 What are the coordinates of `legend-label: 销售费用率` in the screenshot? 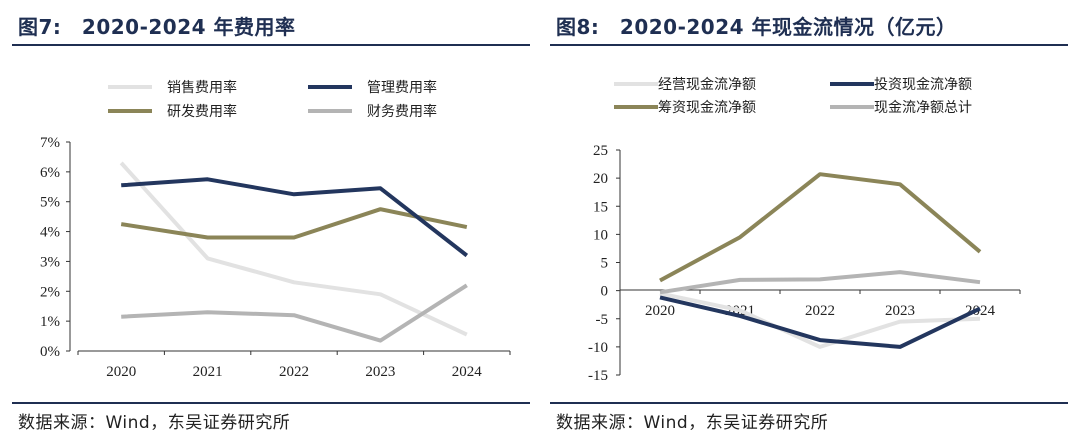 It's located at (202, 87).